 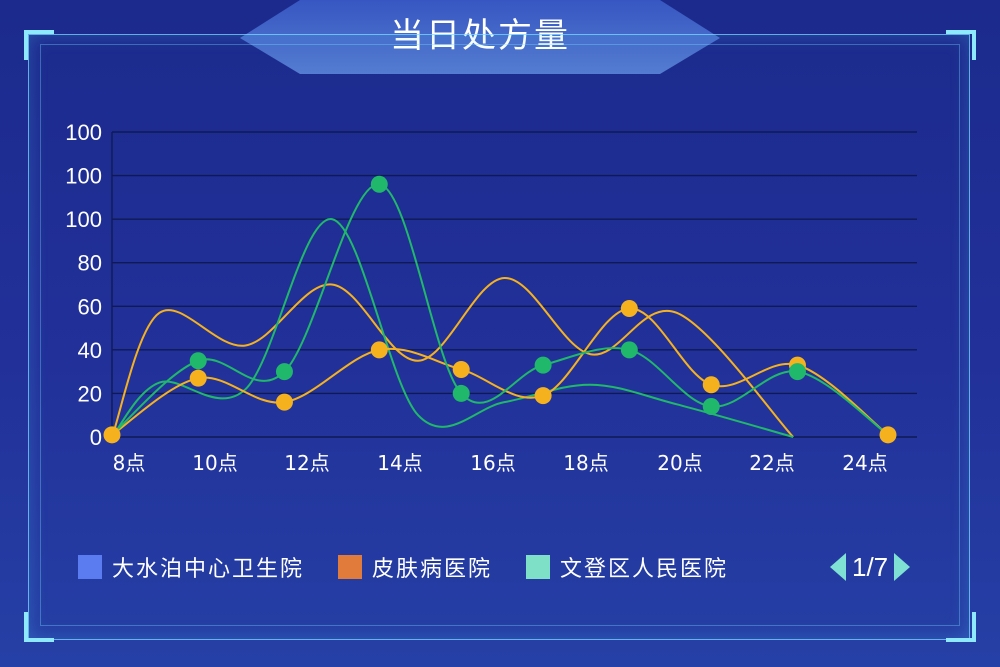 What do you see at coordinates (90, 306) in the screenshot?
I see `y-tick-label: 60` at bounding box center [90, 306].